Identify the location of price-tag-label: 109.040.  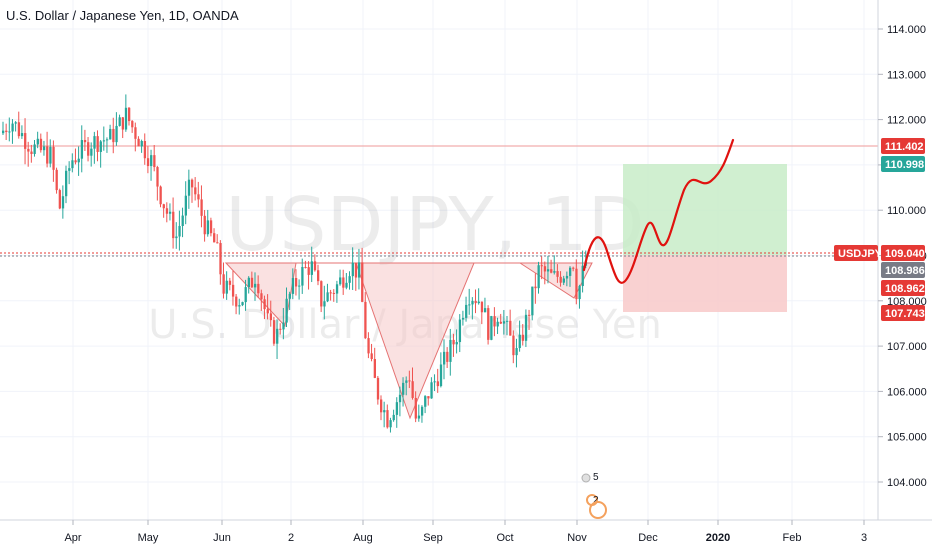
(905, 254).